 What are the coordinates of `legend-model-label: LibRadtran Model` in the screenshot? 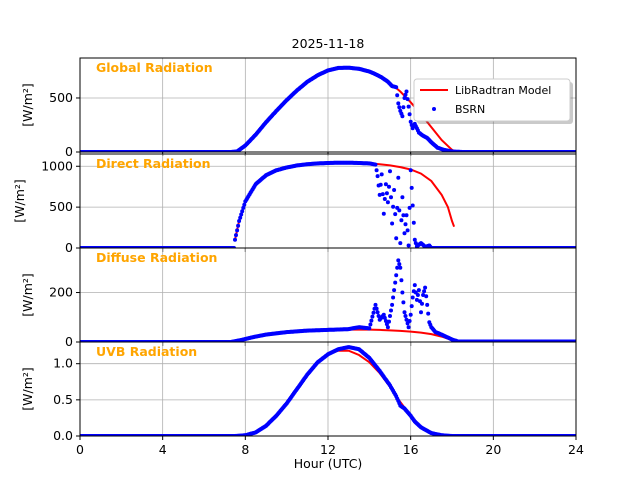 It's located at (503, 90).